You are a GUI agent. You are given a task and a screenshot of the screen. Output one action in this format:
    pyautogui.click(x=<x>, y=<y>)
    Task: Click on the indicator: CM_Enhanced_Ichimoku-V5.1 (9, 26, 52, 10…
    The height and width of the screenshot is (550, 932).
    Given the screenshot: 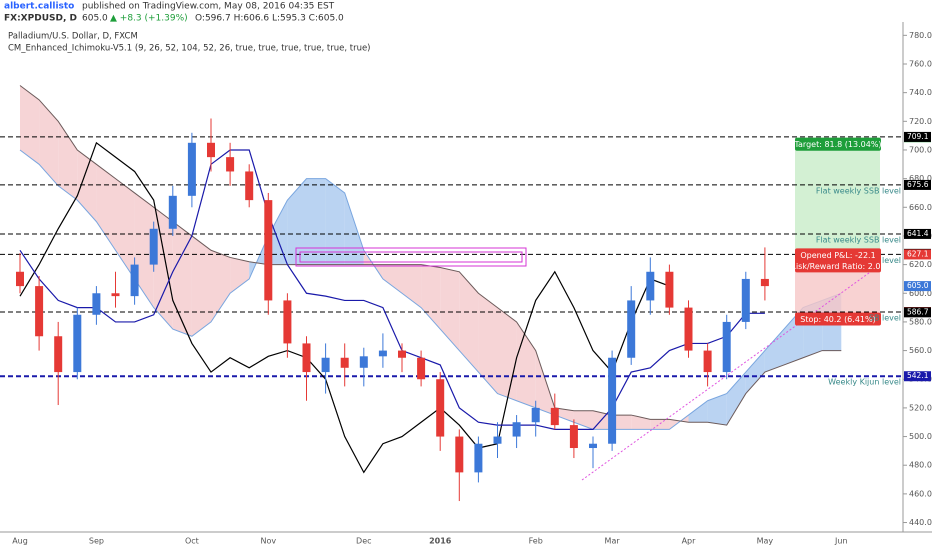 What is the action you would take?
    pyautogui.click(x=189, y=49)
    